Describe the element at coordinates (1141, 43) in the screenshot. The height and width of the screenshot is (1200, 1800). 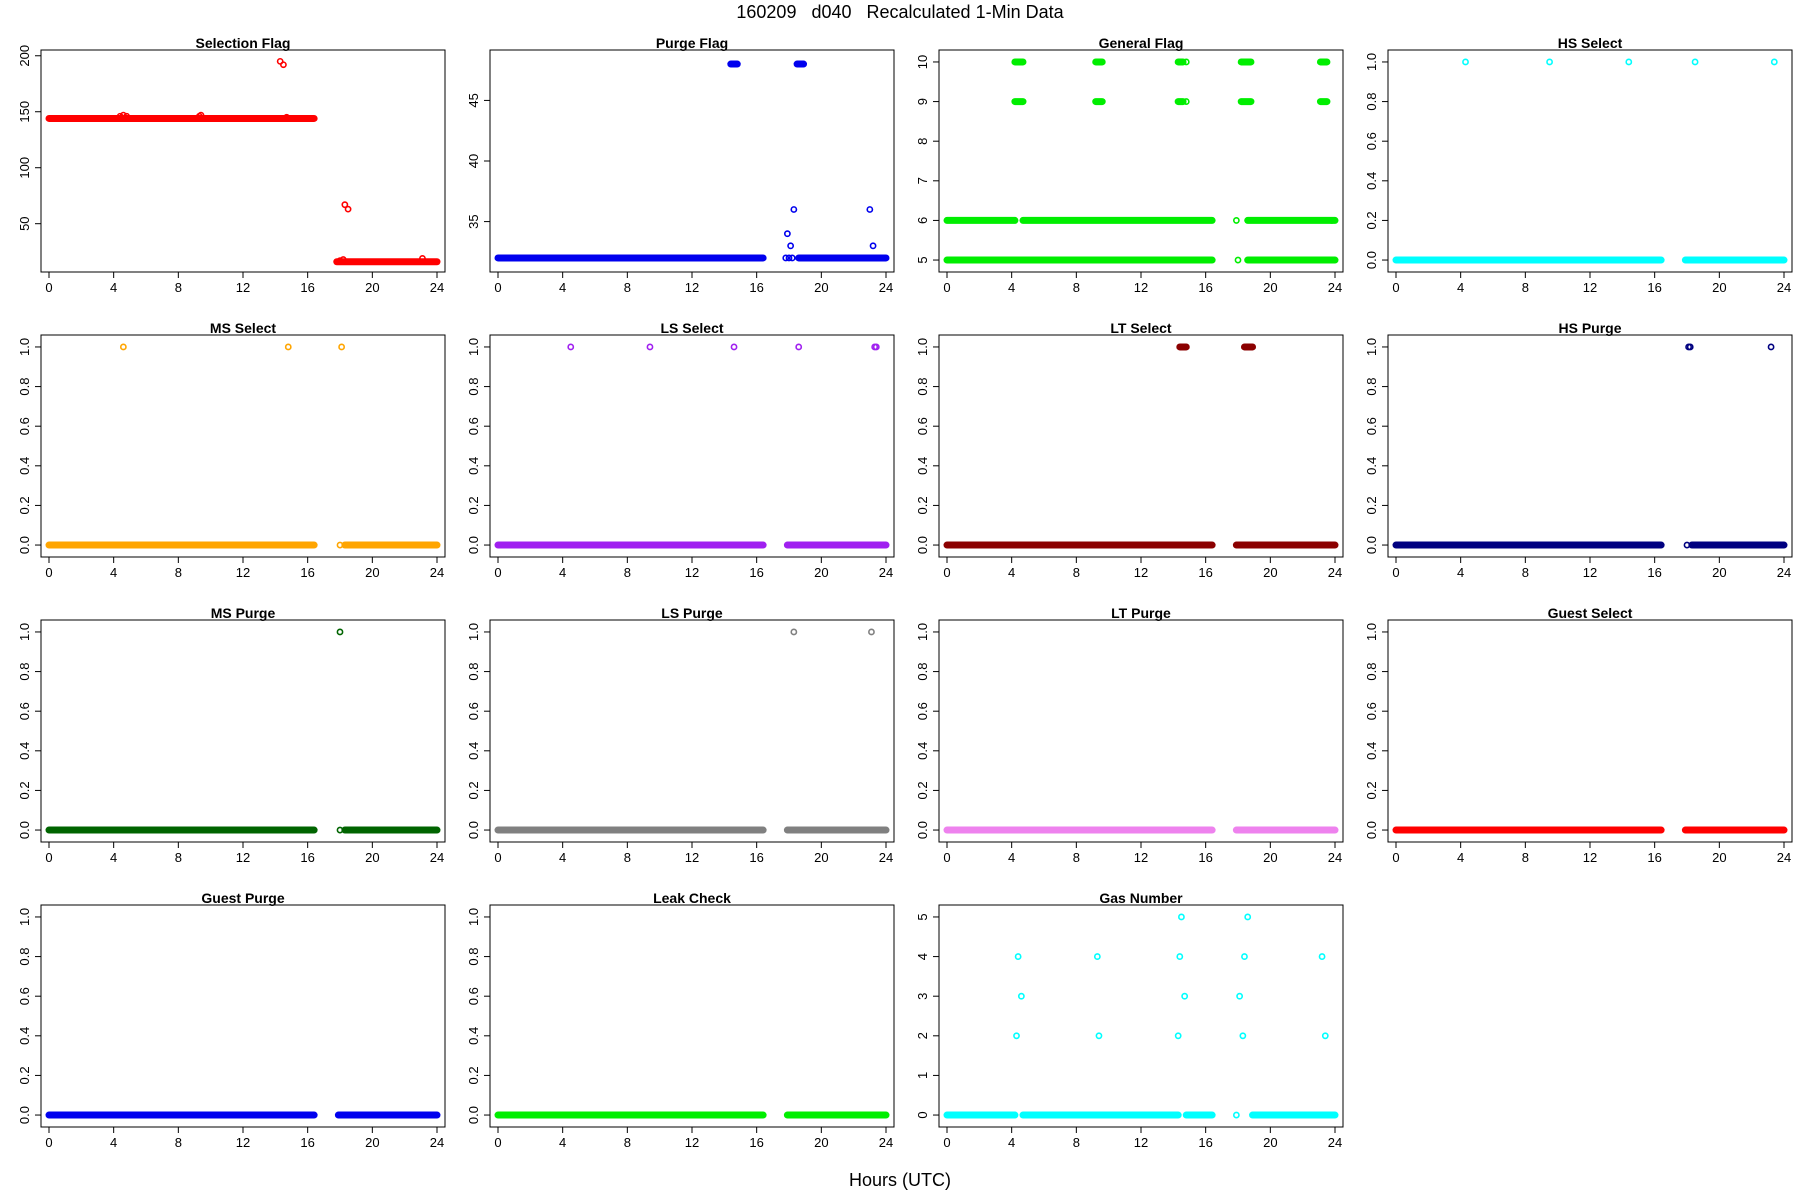
I see `panel-title: General Flag` at that location.